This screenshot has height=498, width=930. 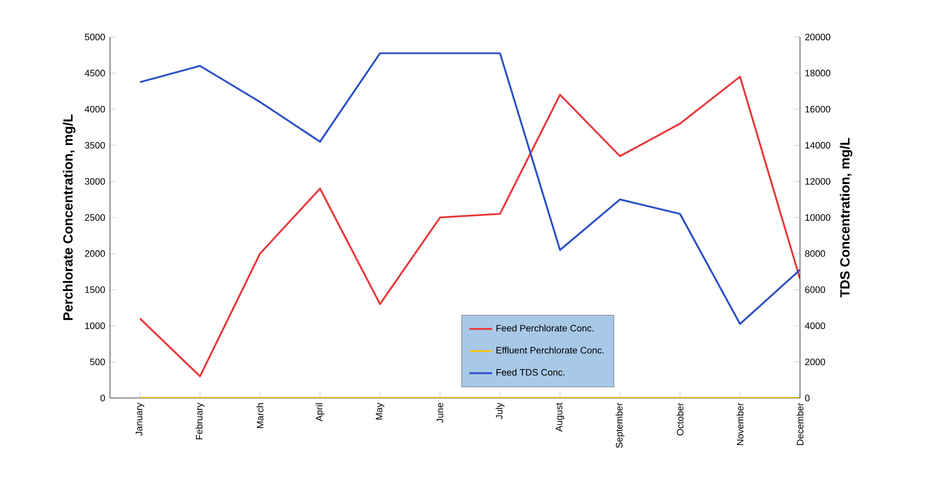 What do you see at coordinates (69, 217) in the screenshot?
I see `y-axis-title: Perchlorate Concentration, mg/L` at bounding box center [69, 217].